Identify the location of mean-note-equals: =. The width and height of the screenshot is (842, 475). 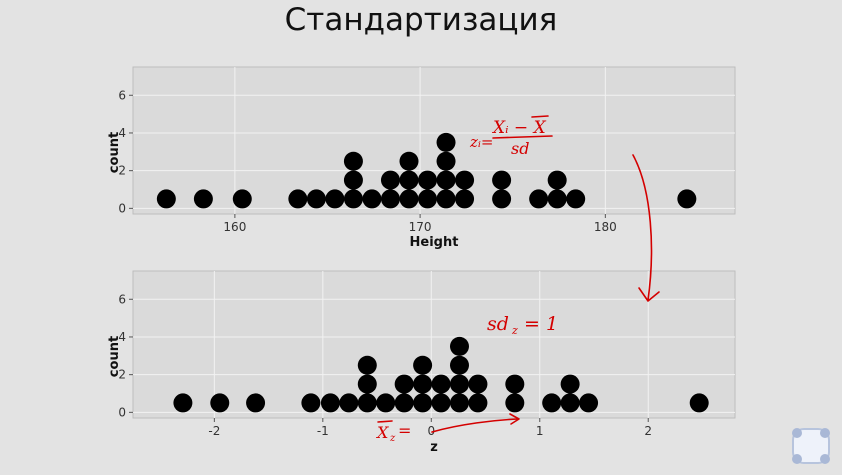
(404, 430).